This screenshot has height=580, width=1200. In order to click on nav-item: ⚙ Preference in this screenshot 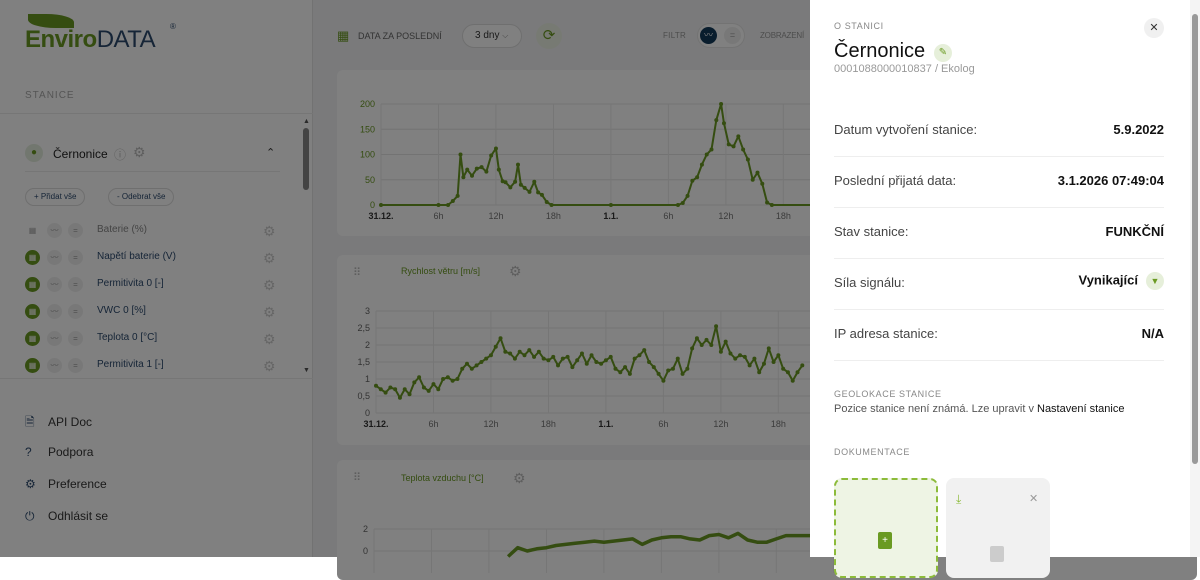, I will do `click(66, 484)`.